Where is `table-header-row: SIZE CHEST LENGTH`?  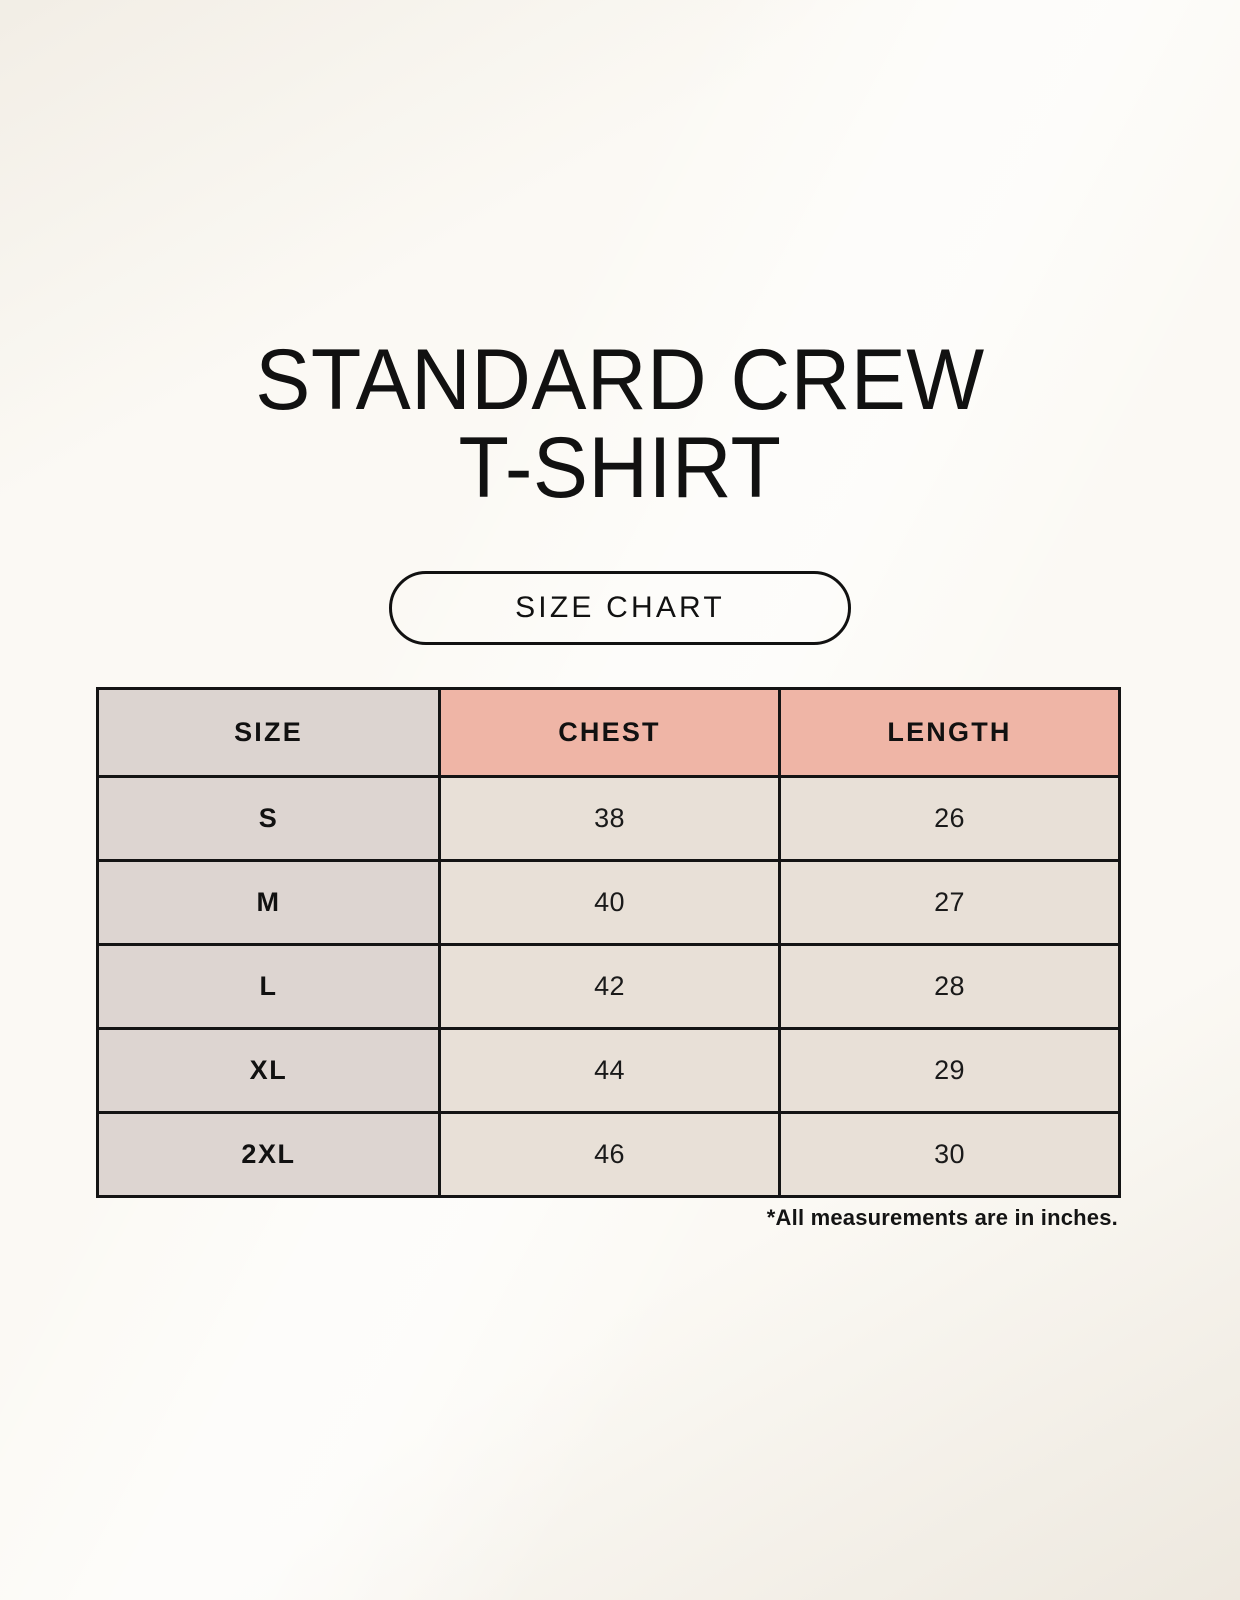
table-header-row: SIZE CHEST LENGTH is located at coordinates (608, 732).